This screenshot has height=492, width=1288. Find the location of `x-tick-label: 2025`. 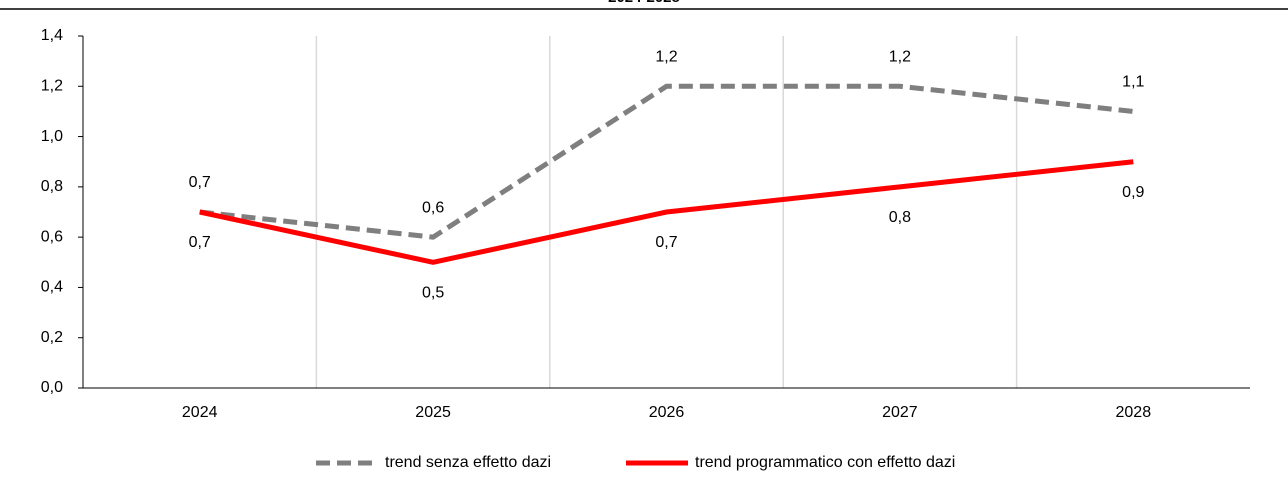

x-tick-label: 2025 is located at coordinates (433, 412).